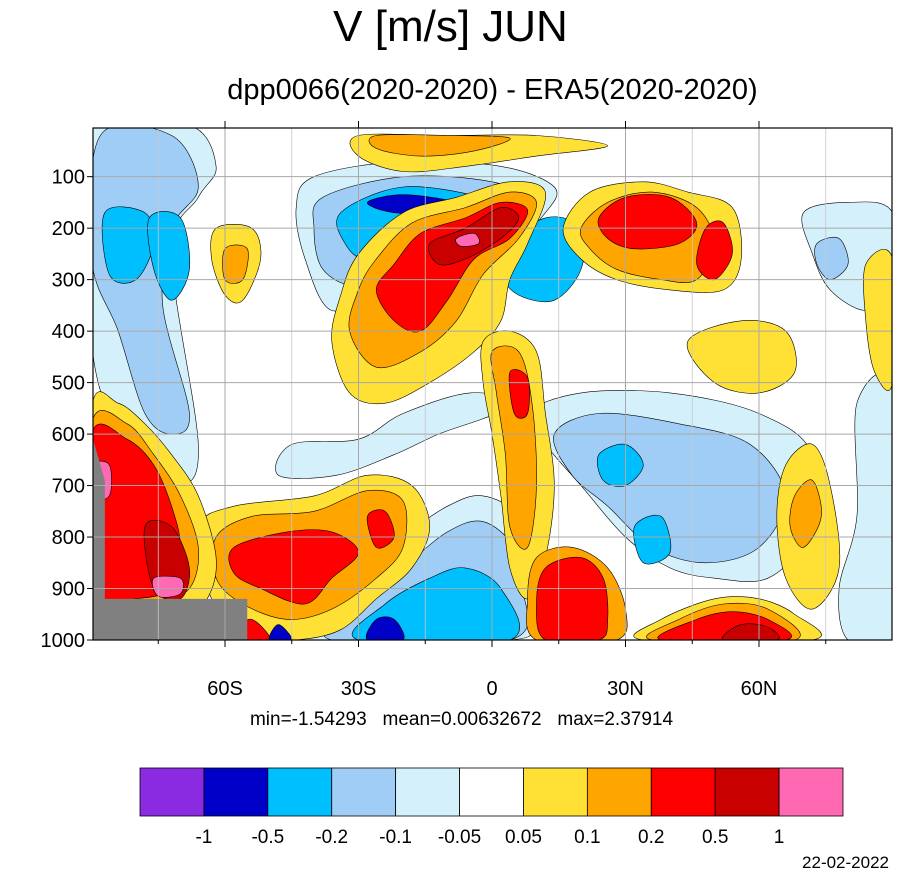 The width and height of the screenshot is (901, 882). I want to click on x-tick-label: 60N, so click(759, 689).